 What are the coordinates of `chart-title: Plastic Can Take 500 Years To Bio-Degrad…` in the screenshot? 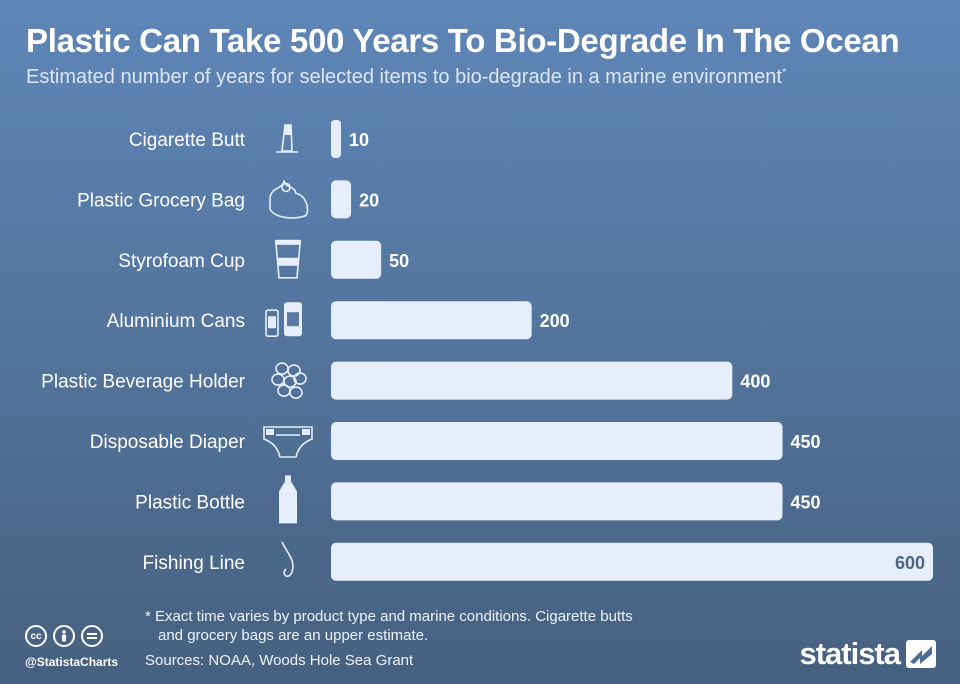 It's located at (463, 40).